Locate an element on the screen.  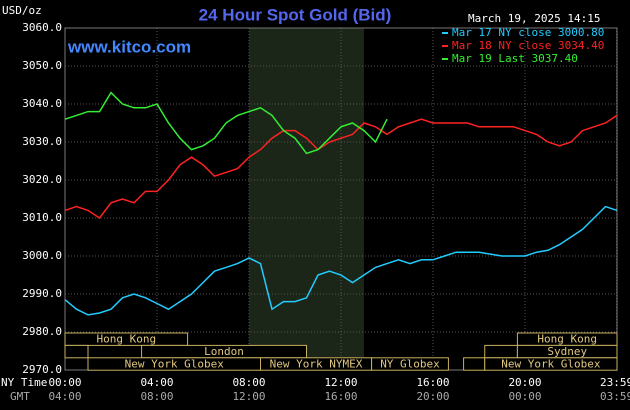
gmt-tick-label: 00:00 is located at coordinates (524, 396).